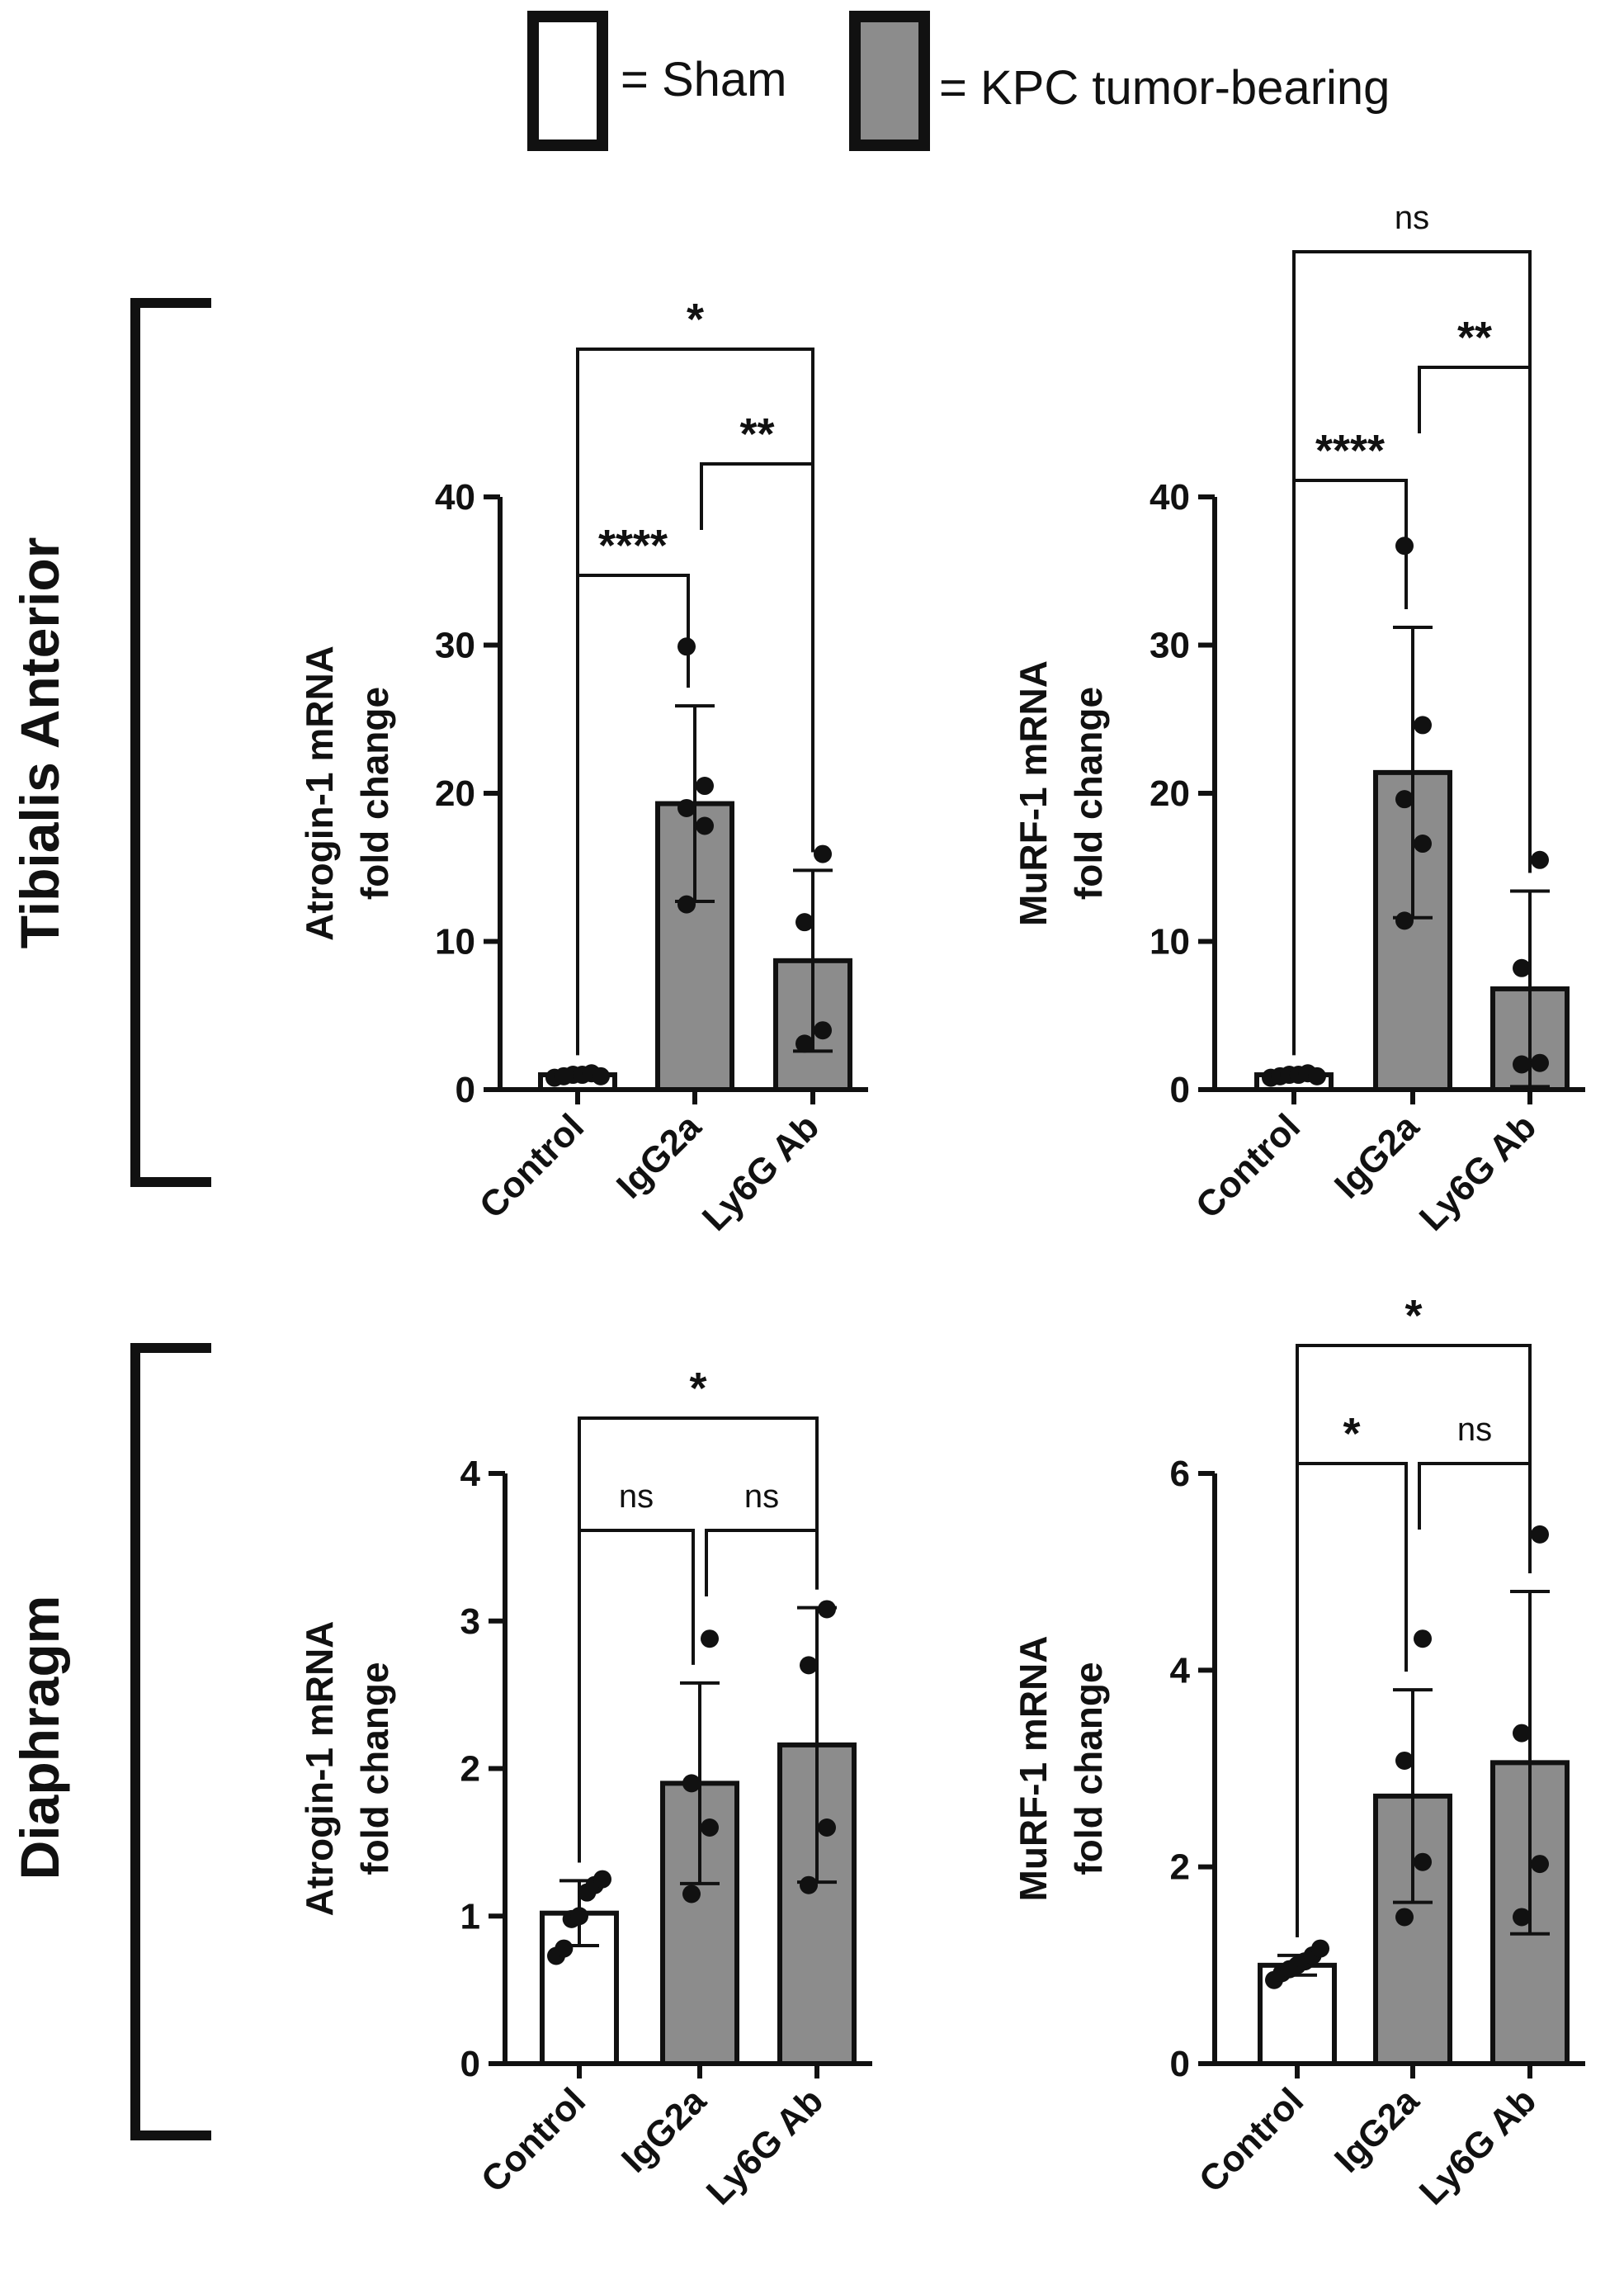 Image resolution: width=1624 pixels, height=2270 pixels. I want to click on legend-label-tumor: = KPC tumor-bearing, so click(1164, 88).